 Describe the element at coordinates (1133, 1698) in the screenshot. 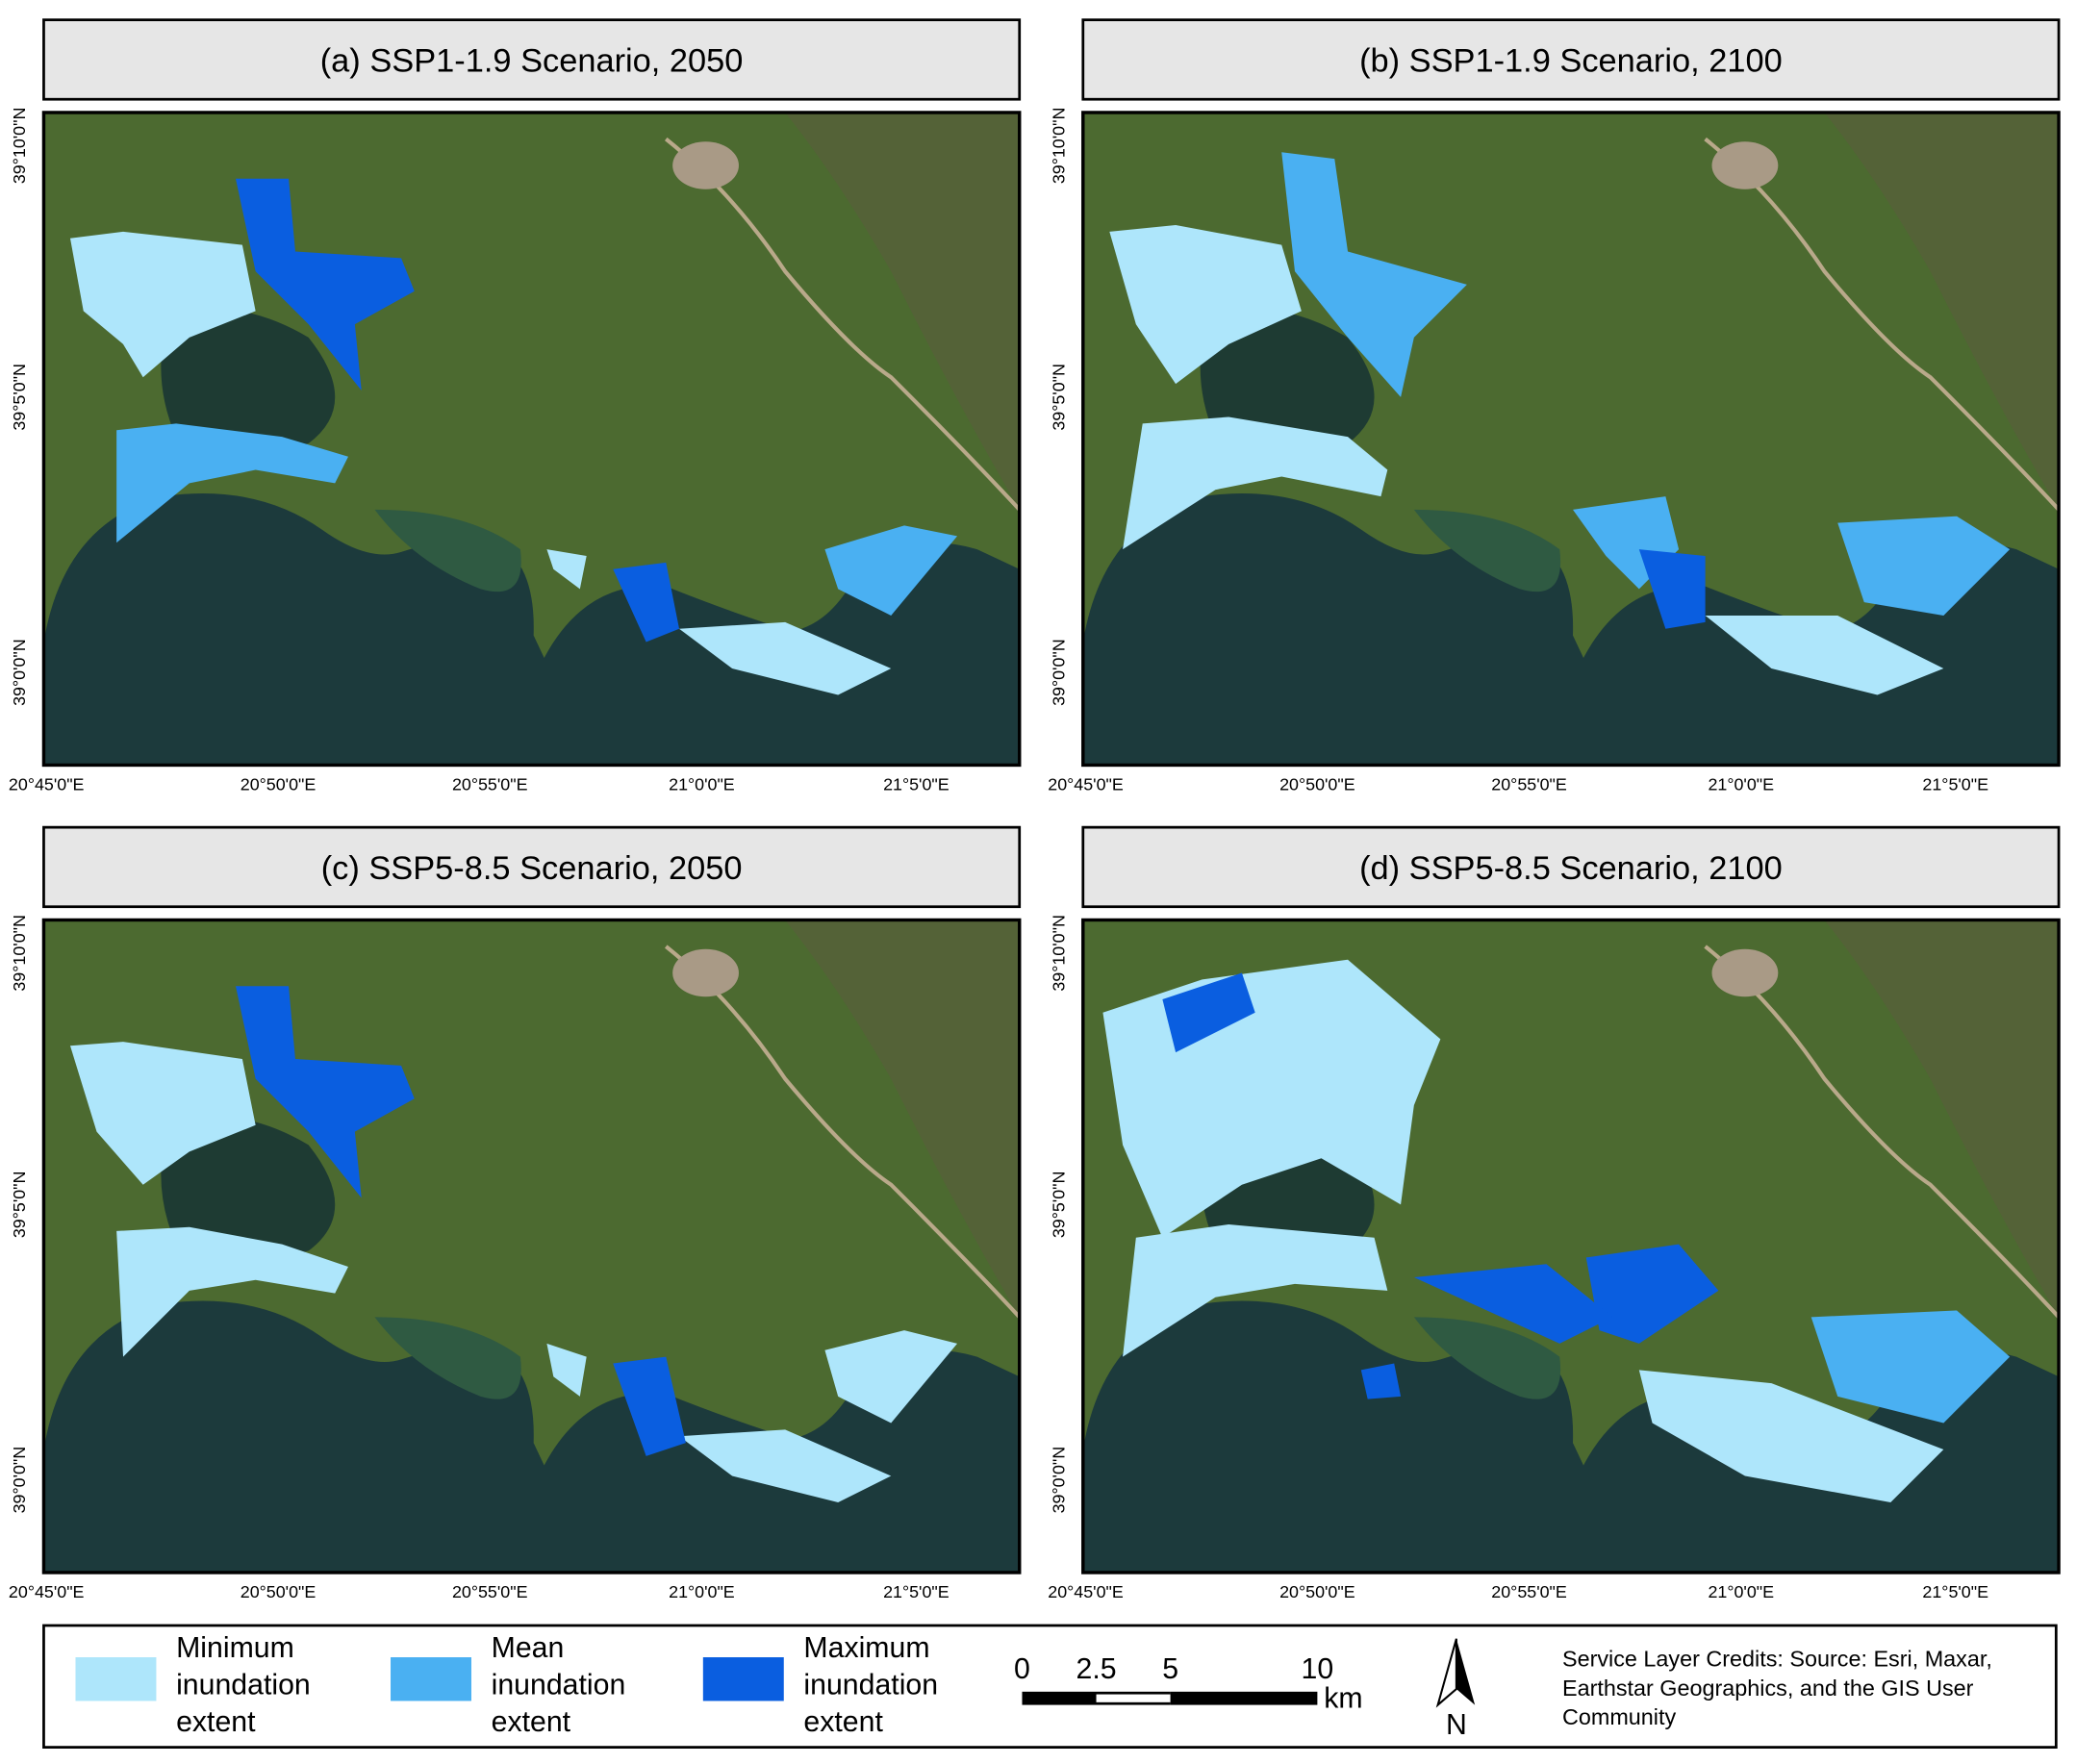

I see `scale-seg` at that location.